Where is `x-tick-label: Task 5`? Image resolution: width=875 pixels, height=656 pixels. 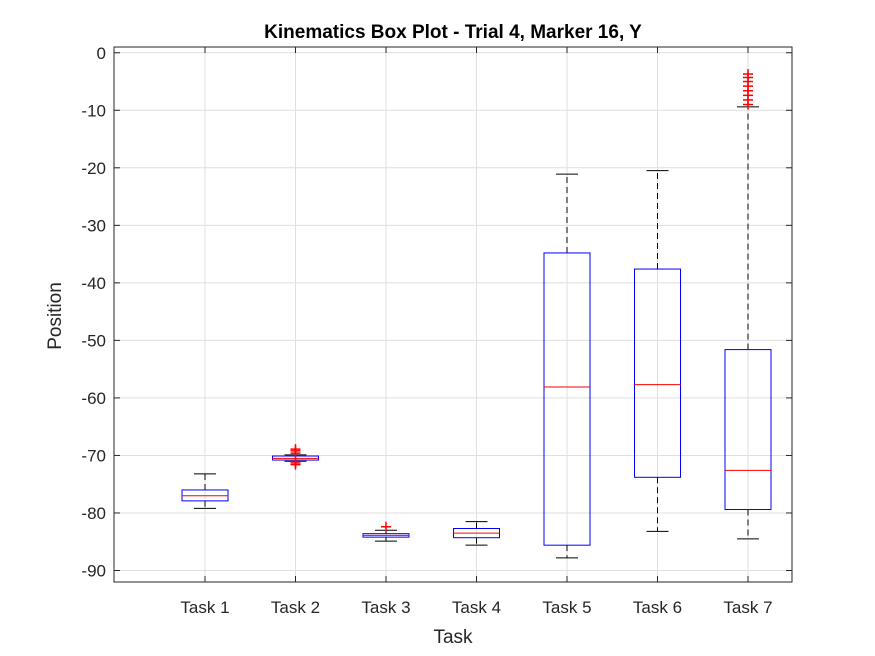 x-tick-label: Task 5 is located at coordinates (566, 607).